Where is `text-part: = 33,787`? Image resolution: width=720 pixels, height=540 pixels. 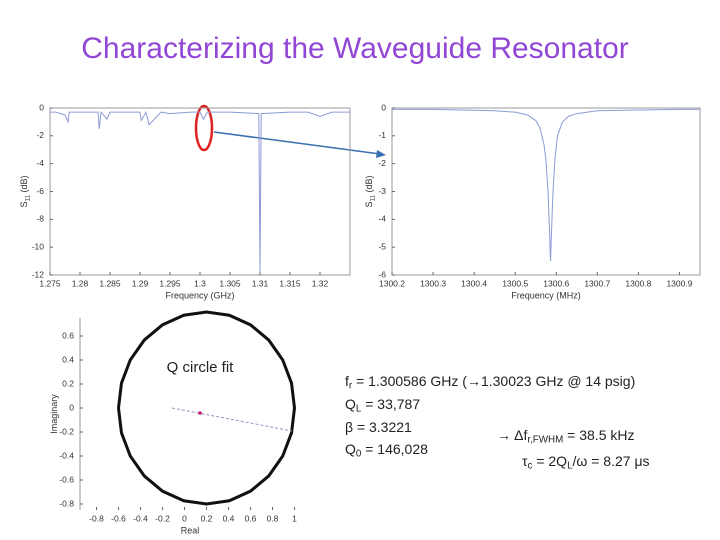 text-part: = 33,787 is located at coordinates (390, 404).